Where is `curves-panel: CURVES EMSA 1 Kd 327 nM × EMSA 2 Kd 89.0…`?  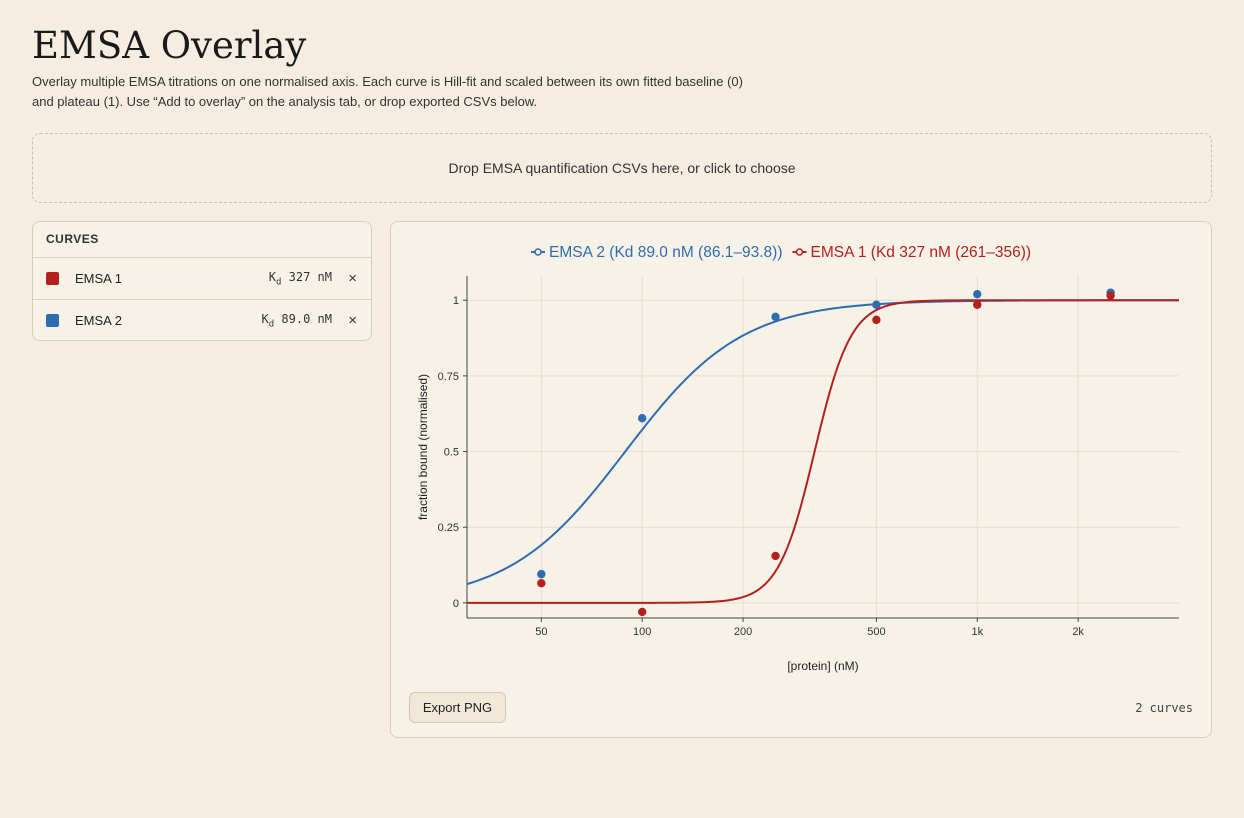
curves-panel: CURVES EMSA 1 Kd 327 nM × EMSA 2 Kd 89.0… is located at coordinates (202, 281).